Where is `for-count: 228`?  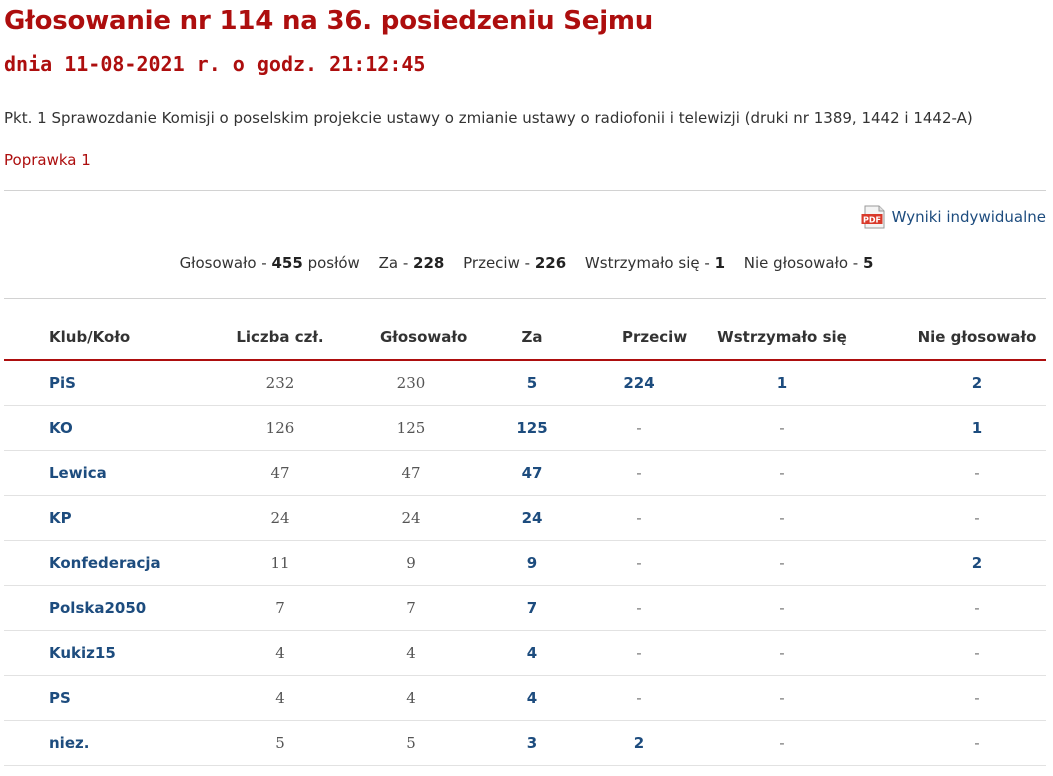 for-count: 228 is located at coordinates (429, 263).